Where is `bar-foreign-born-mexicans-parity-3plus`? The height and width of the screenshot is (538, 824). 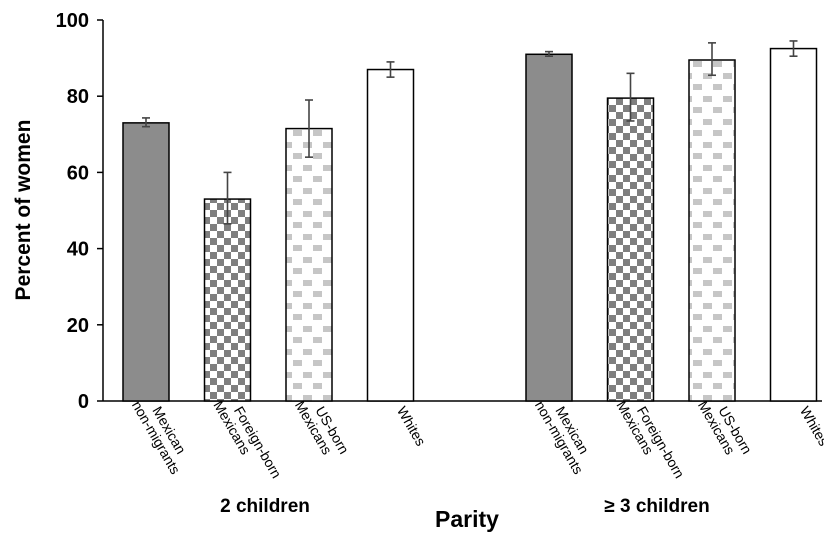
bar-foreign-born-mexicans-parity-3plus is located at coordinates (630, 249).